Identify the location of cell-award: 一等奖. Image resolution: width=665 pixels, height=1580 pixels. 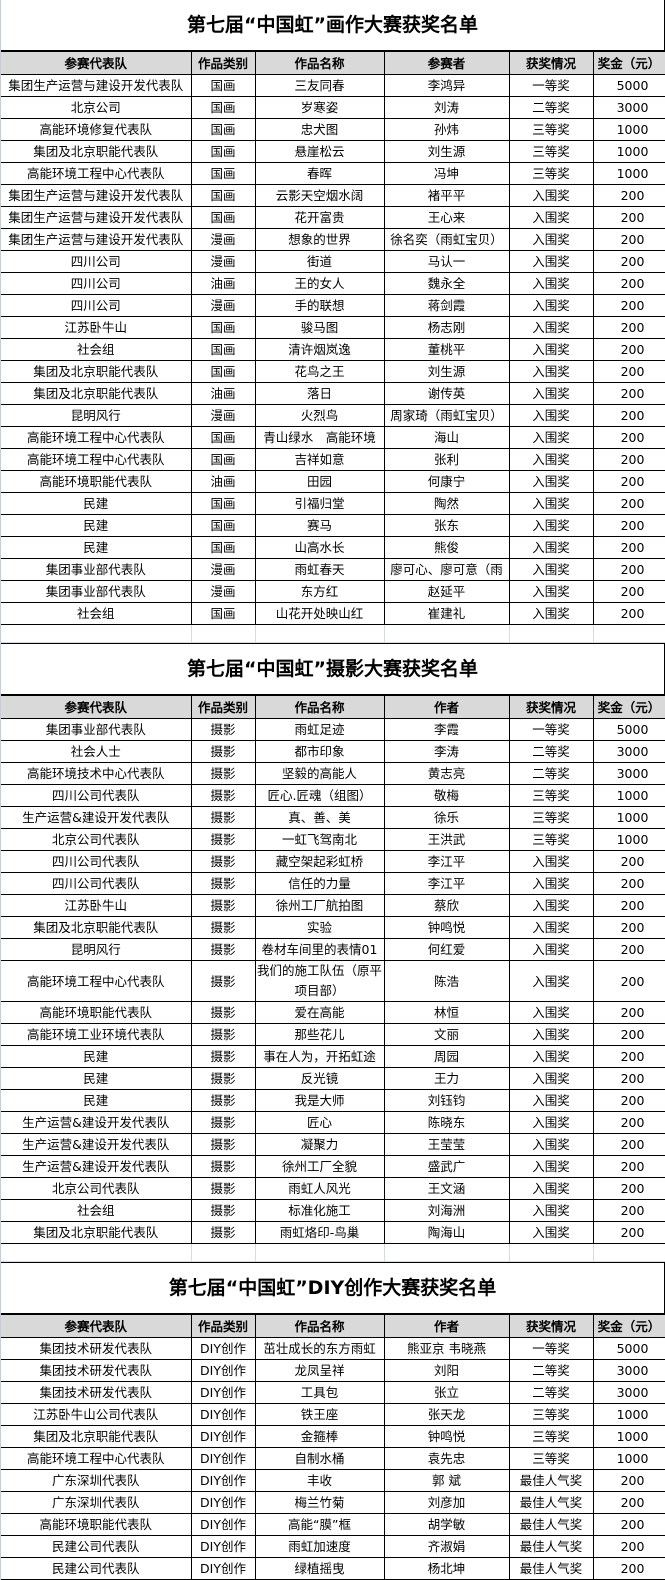
(551, 729).